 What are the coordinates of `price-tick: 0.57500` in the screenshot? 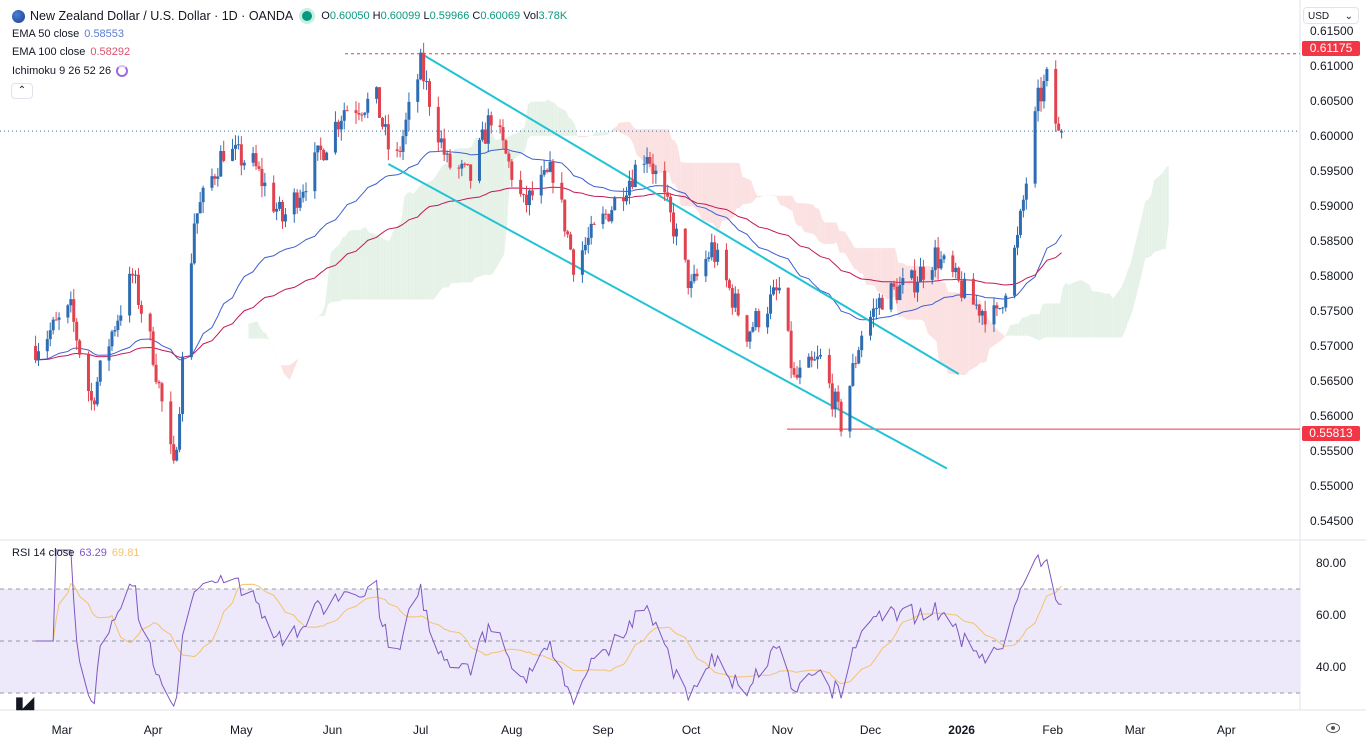 It's located at (1332, 311).